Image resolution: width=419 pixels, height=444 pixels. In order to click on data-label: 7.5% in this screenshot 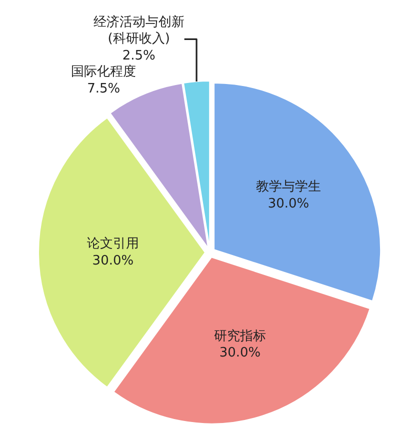, I will do `click(103, 88)`.